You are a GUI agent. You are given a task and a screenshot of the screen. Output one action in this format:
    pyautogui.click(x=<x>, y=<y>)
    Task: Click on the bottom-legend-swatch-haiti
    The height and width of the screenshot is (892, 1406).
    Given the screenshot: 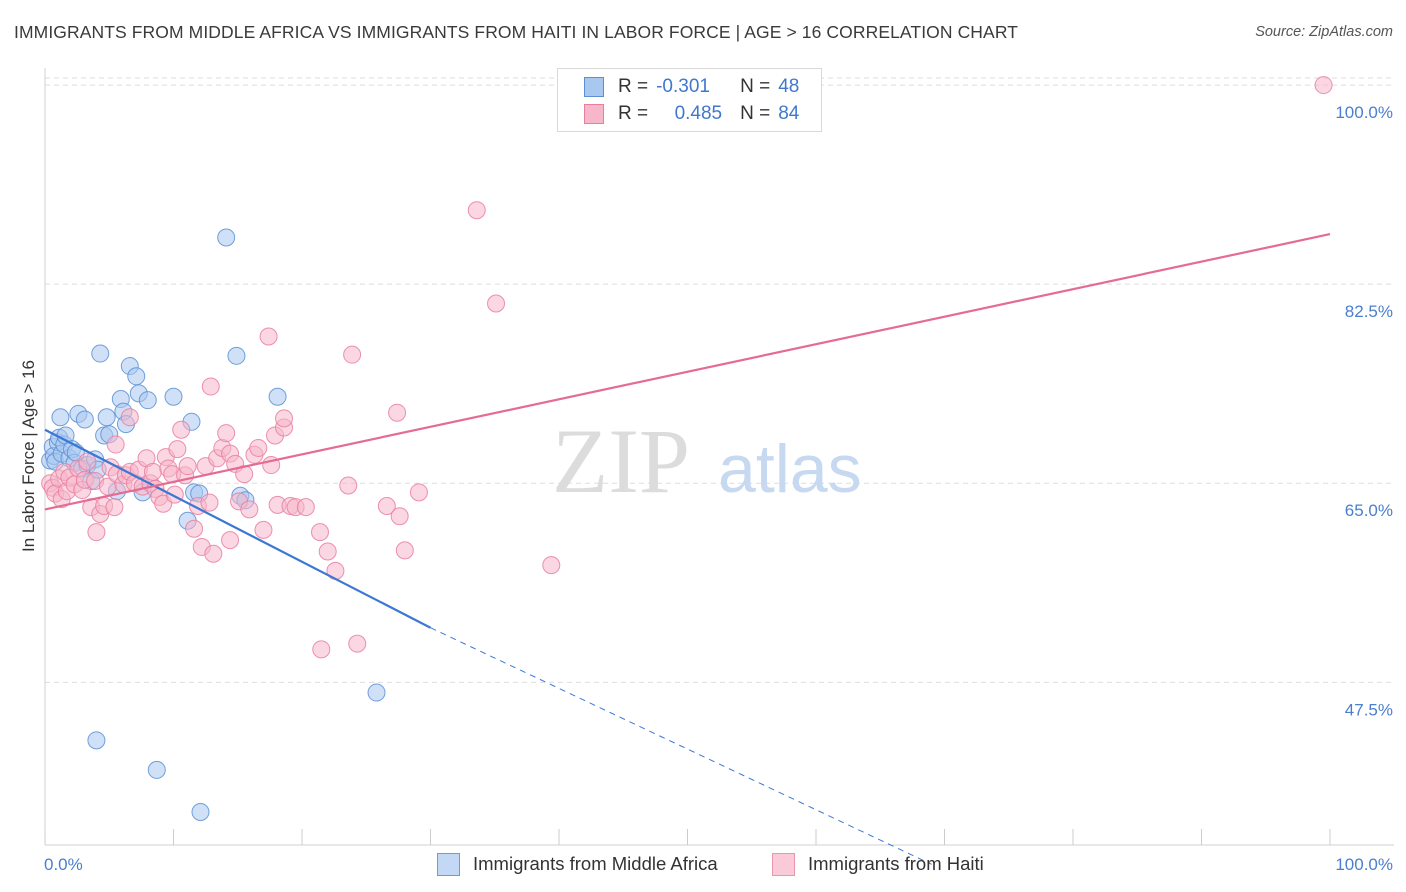 What is the action you would take?
    pyautogui.click(x=783, y=864)
    